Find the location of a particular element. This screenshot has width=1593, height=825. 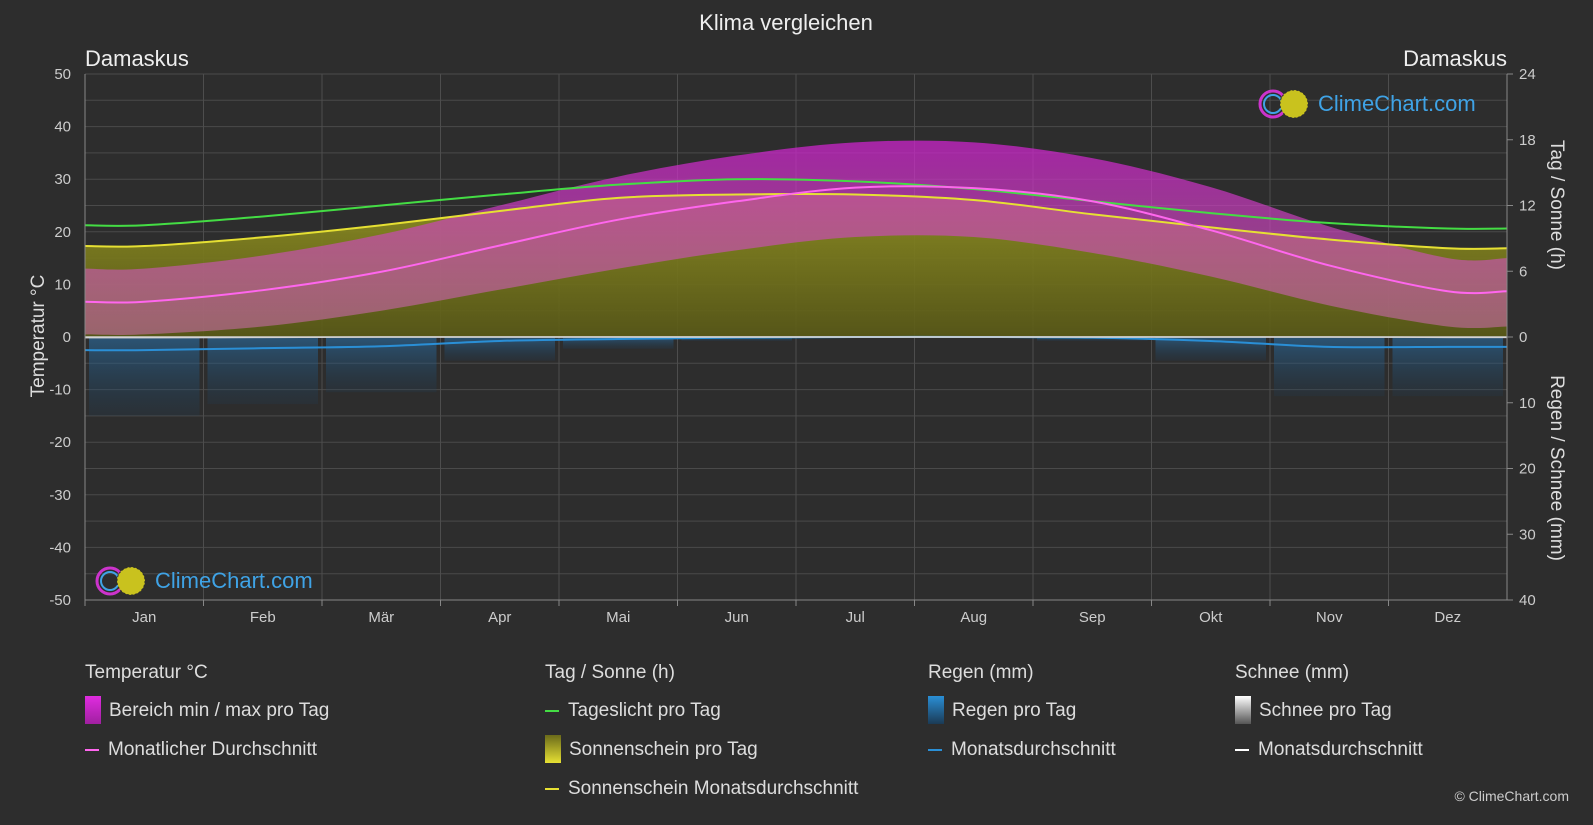

x-tick-label: Feb is located at coordinates (263, 617).